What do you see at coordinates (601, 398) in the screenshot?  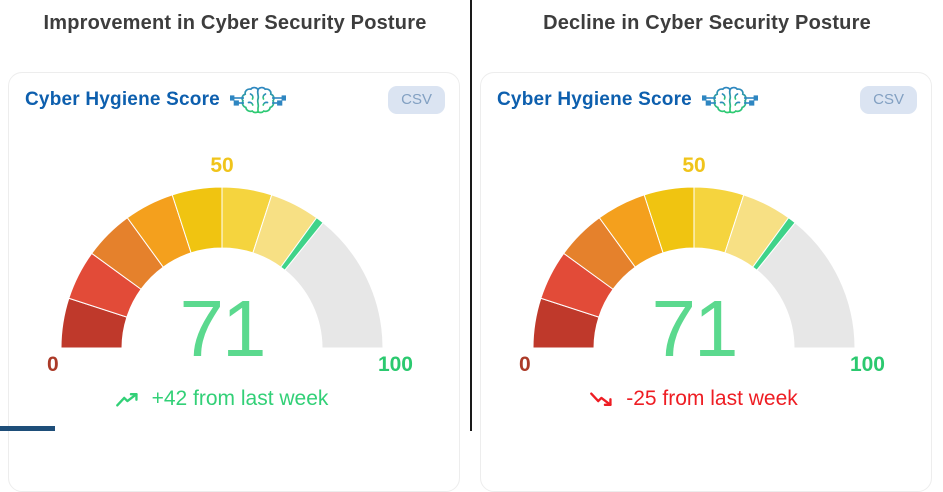 I see `trend-down-icon` at bounding box center [601, 398].